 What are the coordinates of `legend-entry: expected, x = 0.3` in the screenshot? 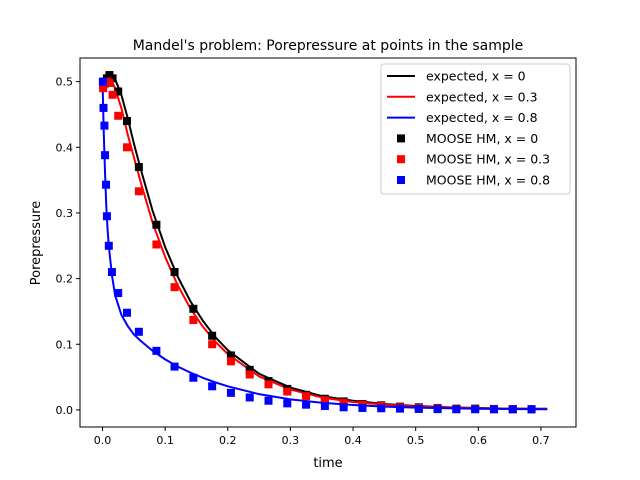 It's located at (462, 96).